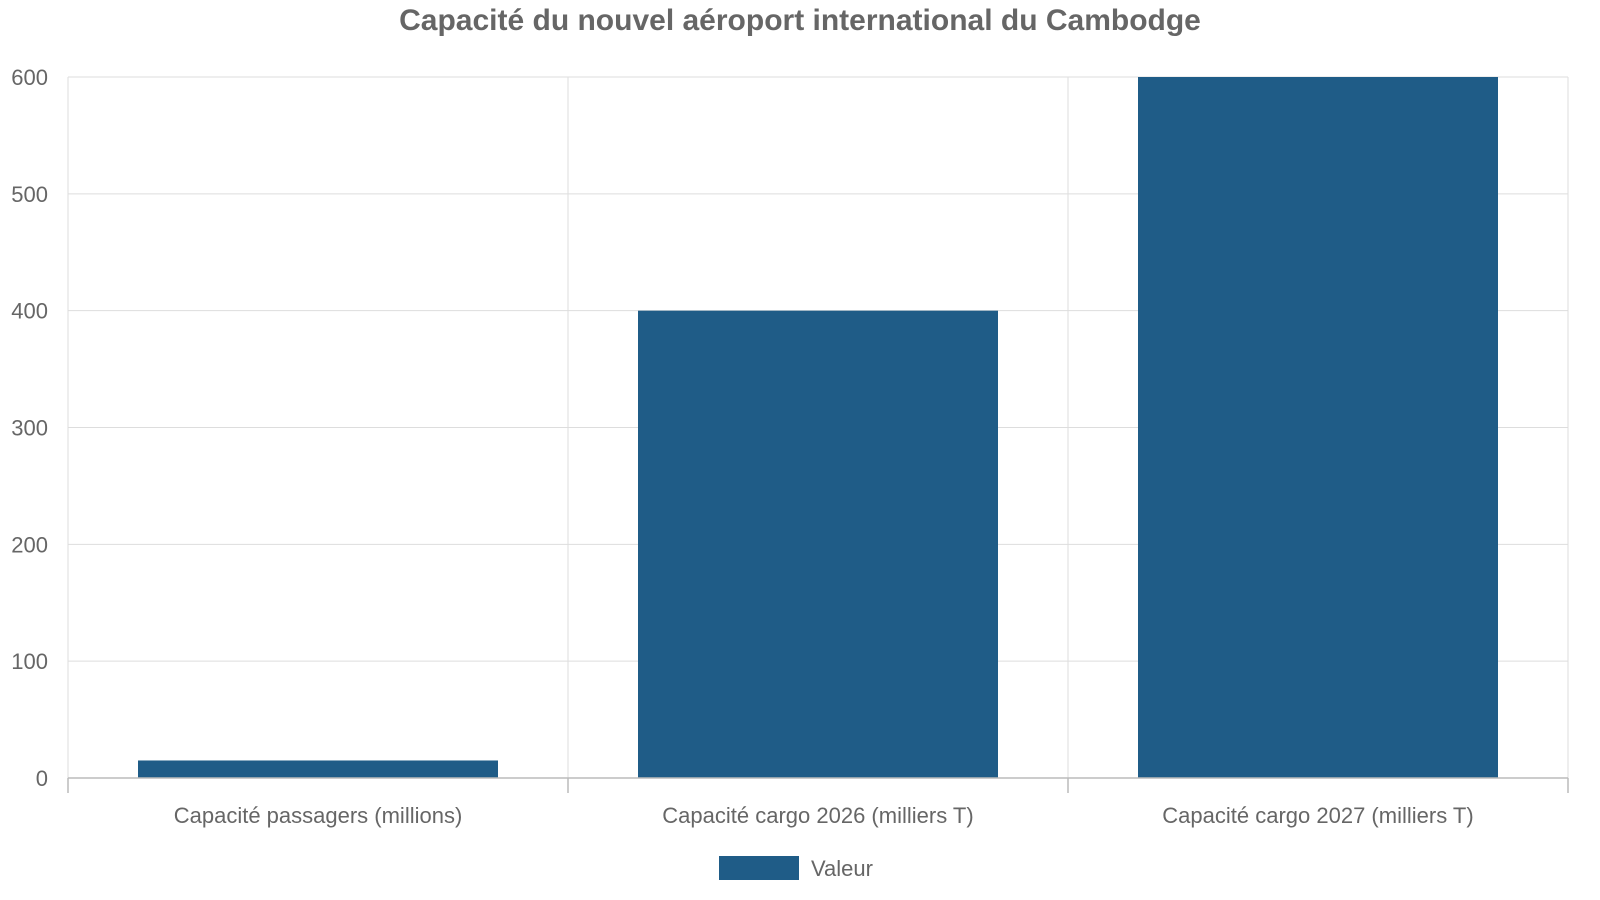  Describe the element at coordinates (818, 785) in the screenshot. I see `axes` at that location.